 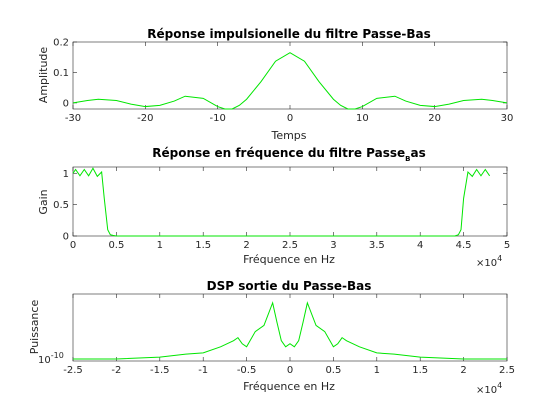 What do you see at coordinates (73, 370) in the screenshot?
I see `x-tick-label: -2.5` at bounding box center [73, 370].